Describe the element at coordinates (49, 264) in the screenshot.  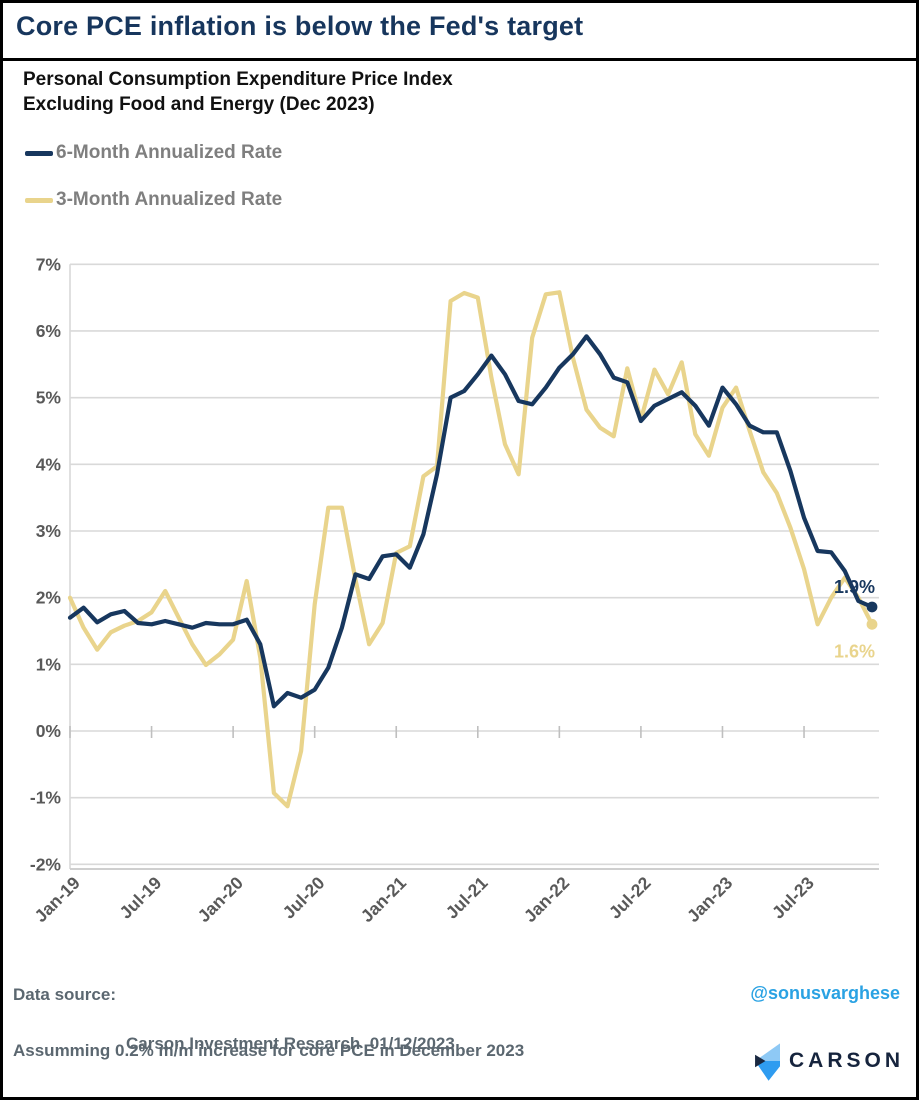
I see `y-axis-label: 7%` at that location.